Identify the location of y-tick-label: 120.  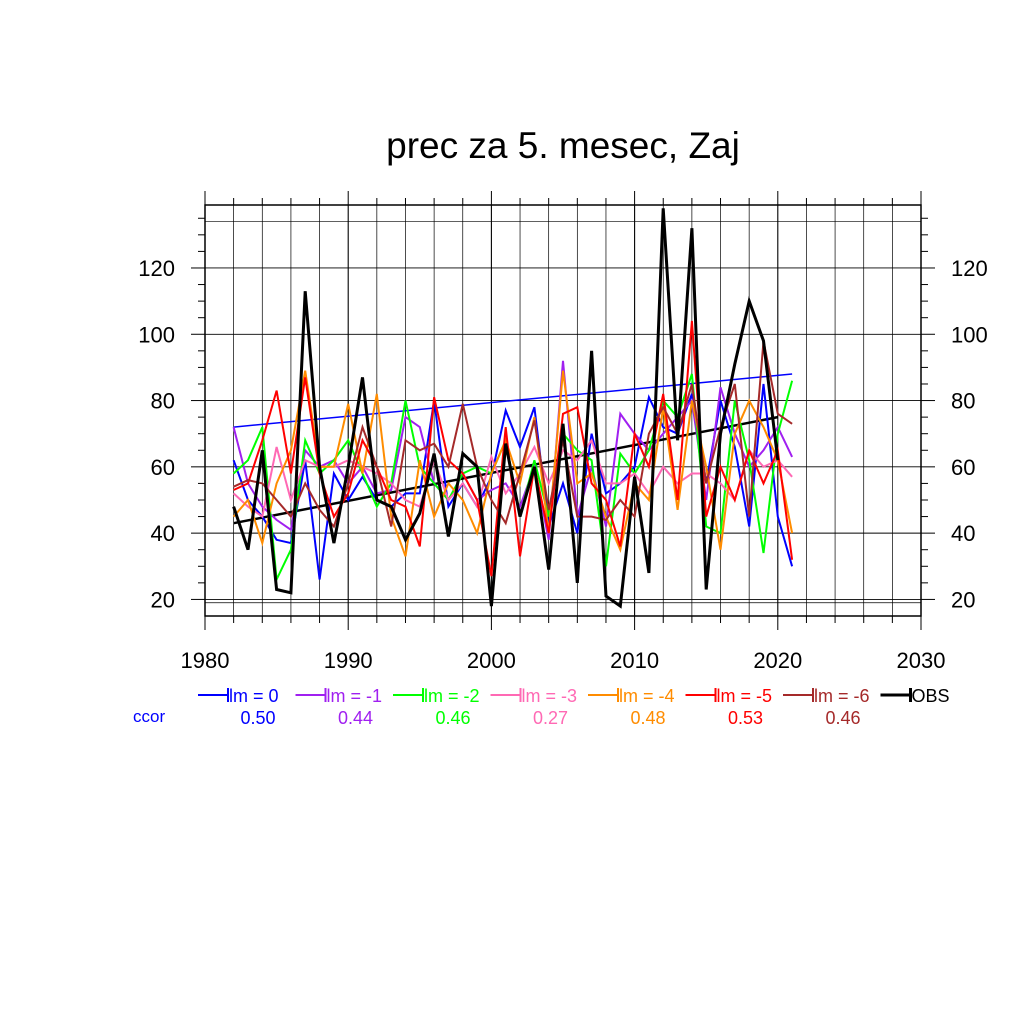
(156, 268).